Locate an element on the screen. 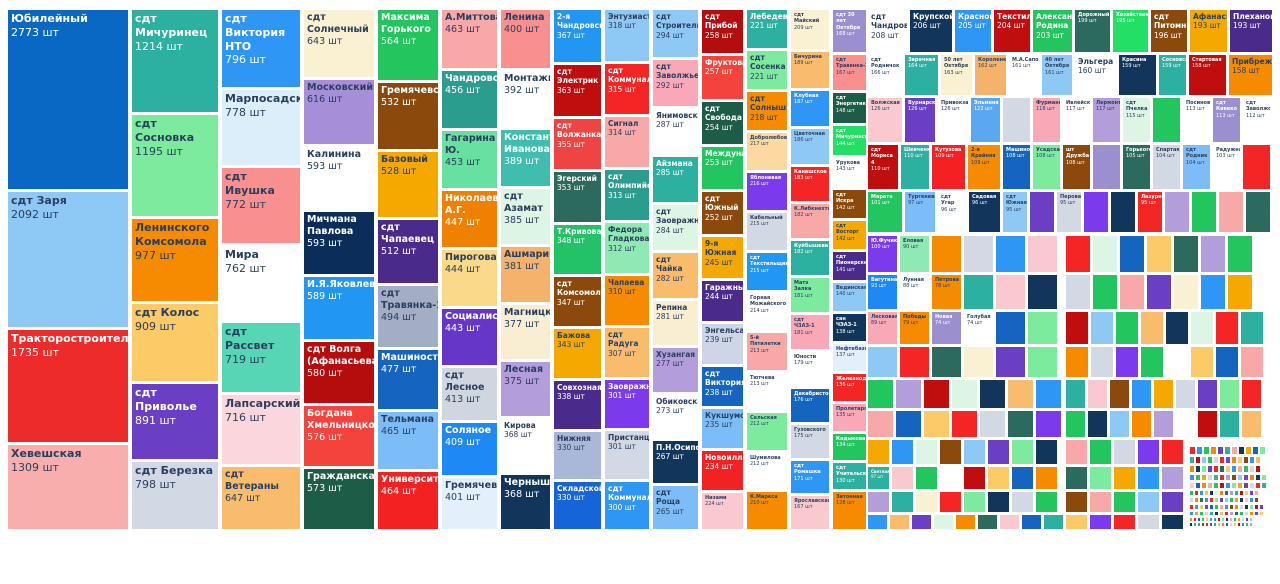 The width and height of the screenshot is (1280, 584). treemap-cell: сдт Коммунальник-1300 шт is located at coordinates (627, 505).